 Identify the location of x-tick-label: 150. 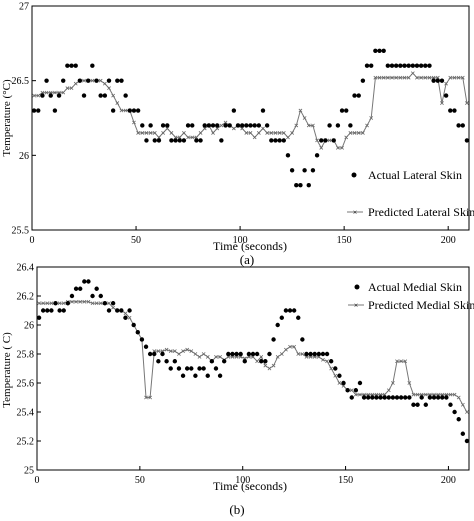
(344, 240).